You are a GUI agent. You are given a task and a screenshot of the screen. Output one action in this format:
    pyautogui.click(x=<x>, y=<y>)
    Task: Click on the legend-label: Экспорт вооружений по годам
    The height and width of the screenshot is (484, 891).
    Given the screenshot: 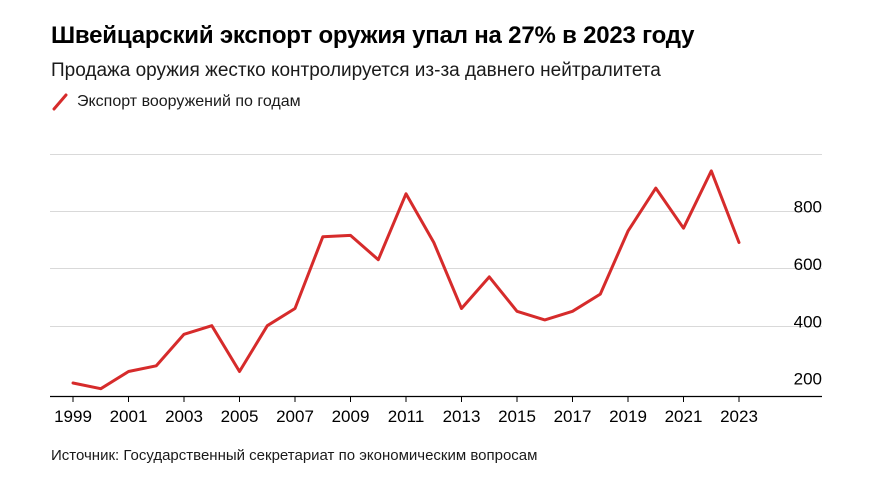 What is the action you would take?
    pyautogui.click(x=189, y=101)
    